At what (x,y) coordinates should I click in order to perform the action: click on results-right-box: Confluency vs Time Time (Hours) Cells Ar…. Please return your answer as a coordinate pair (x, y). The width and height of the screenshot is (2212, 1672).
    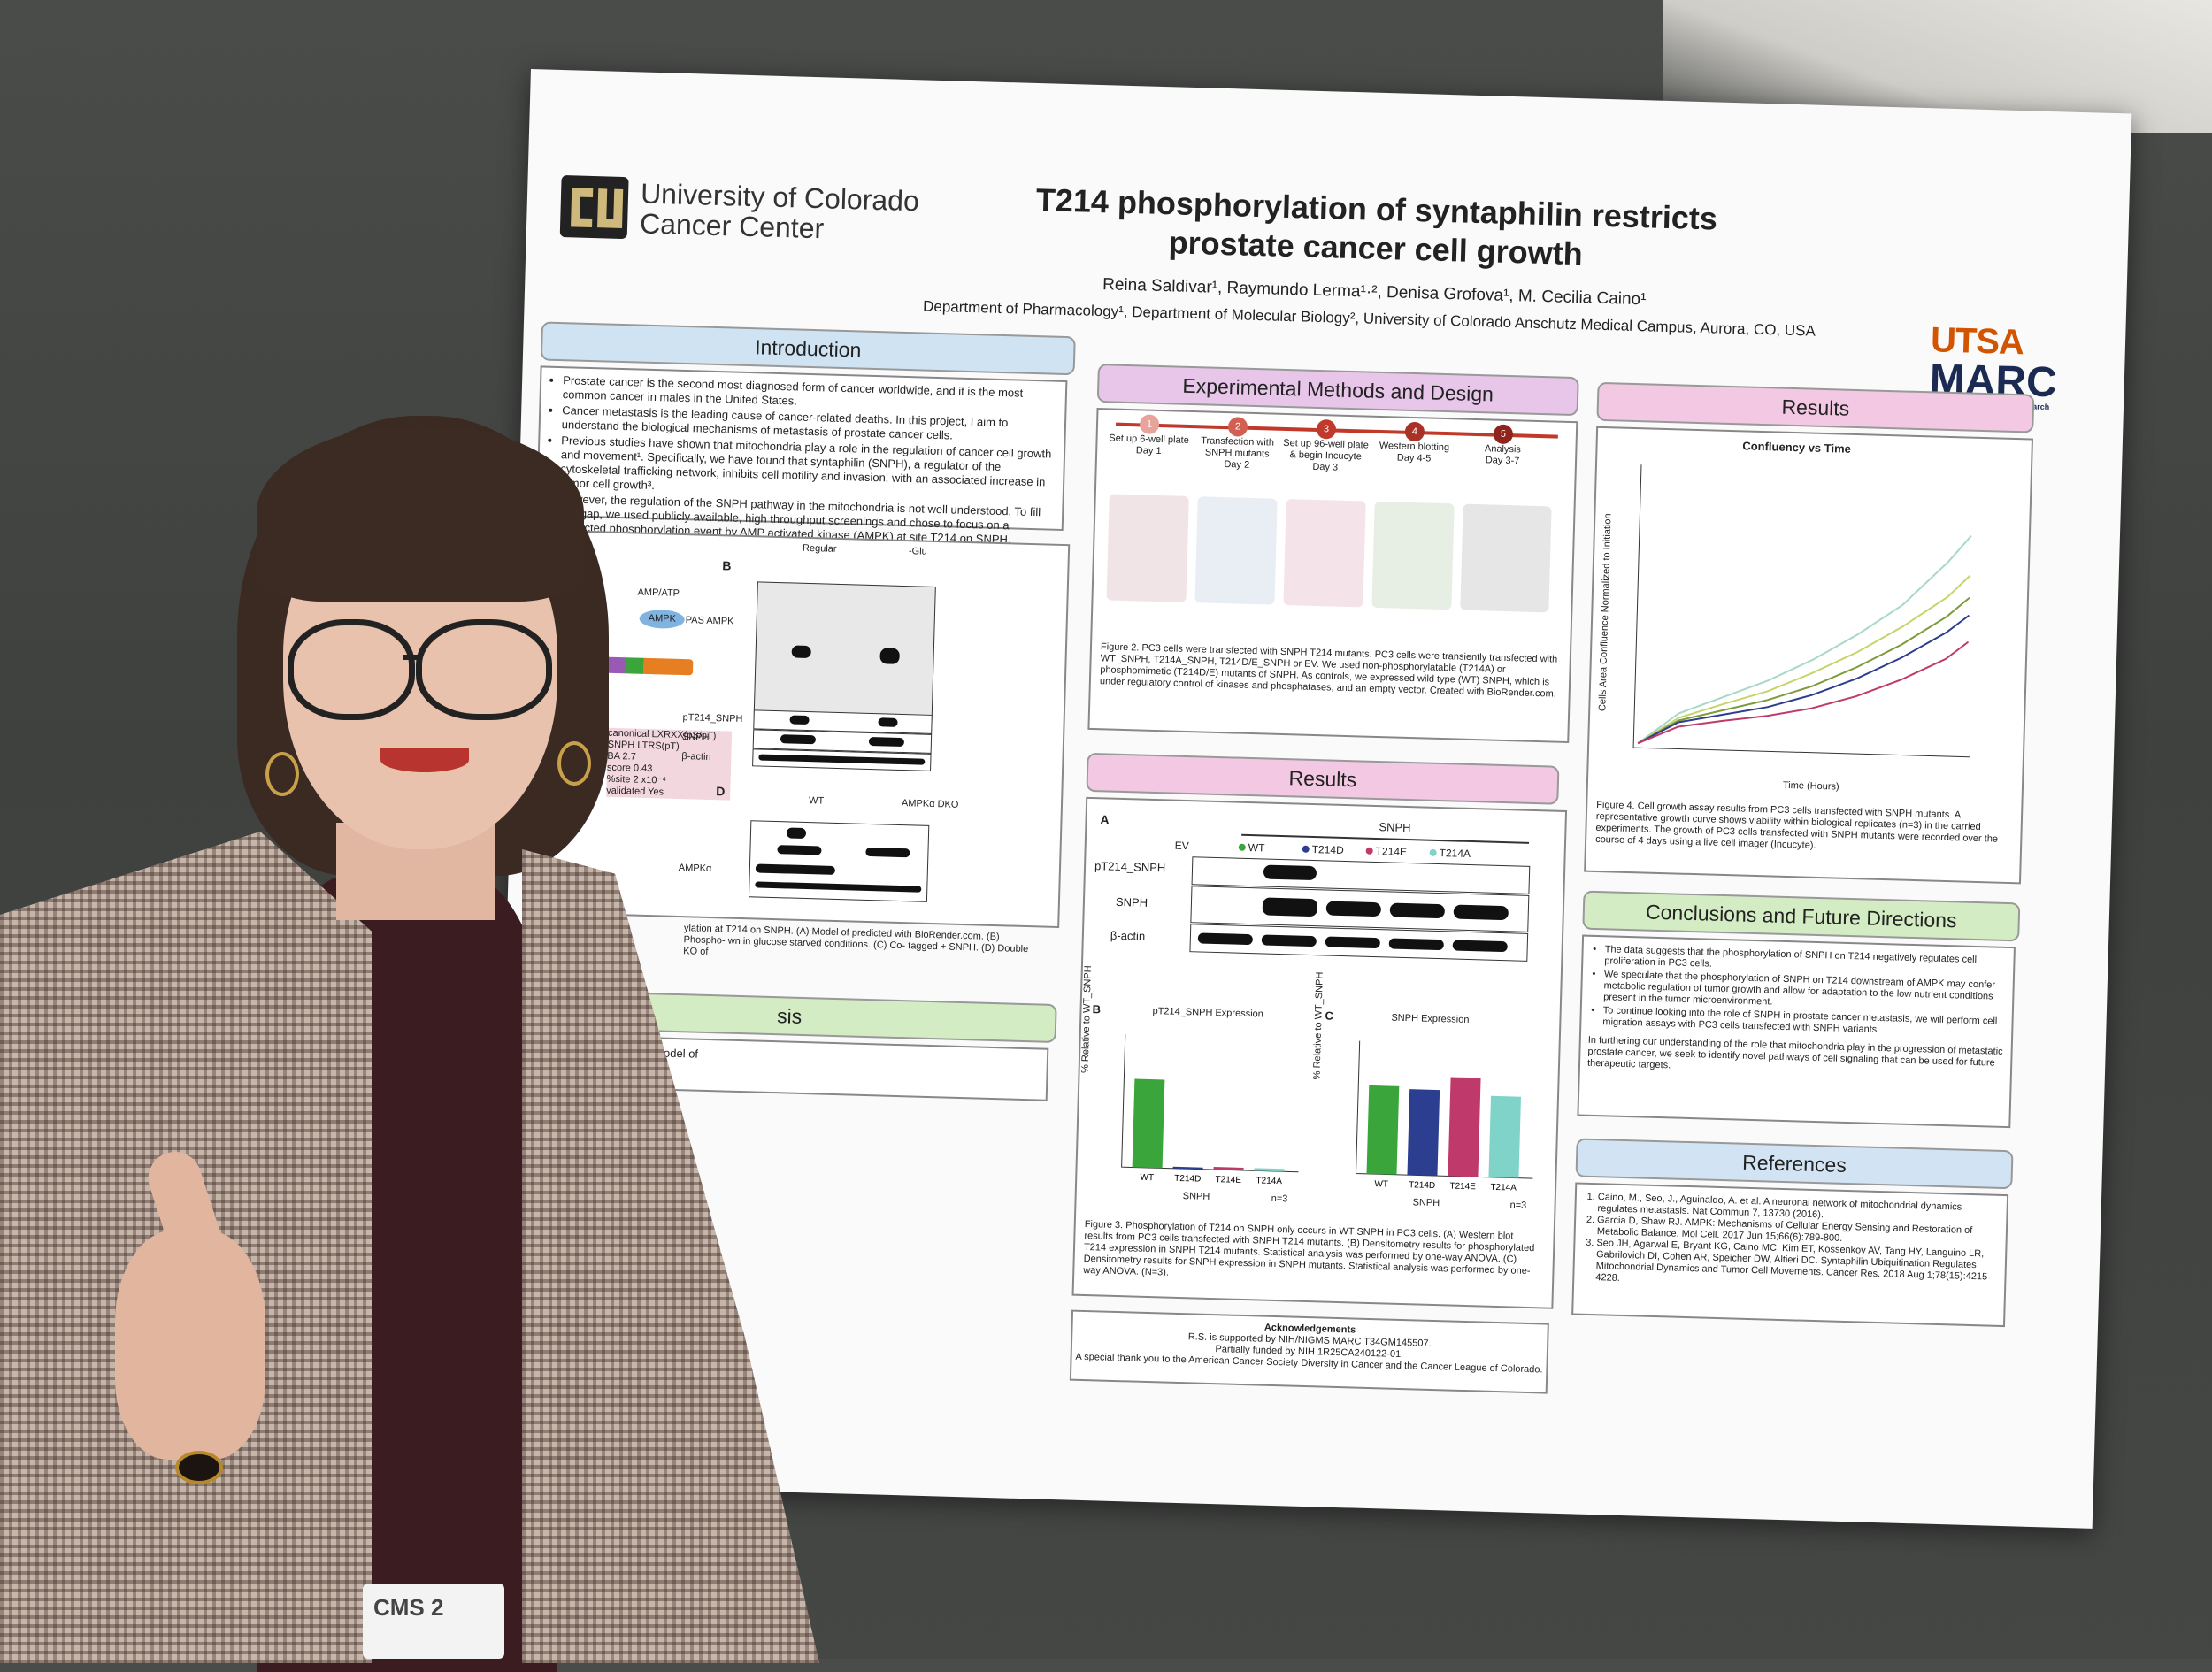
    Looking at the image, I should click on (1809, 655).